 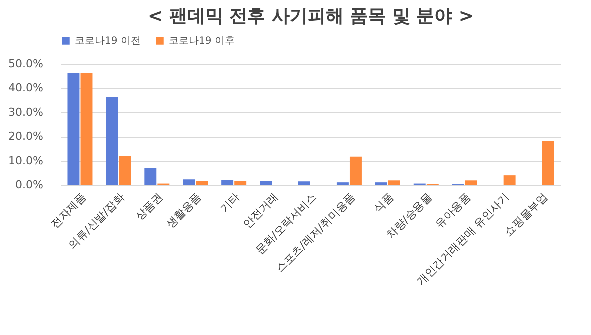 What do you see at coordinates (230, 203) in the screenshot?
I see `x-tick-label: 기타` at bounding box center [230, 203].